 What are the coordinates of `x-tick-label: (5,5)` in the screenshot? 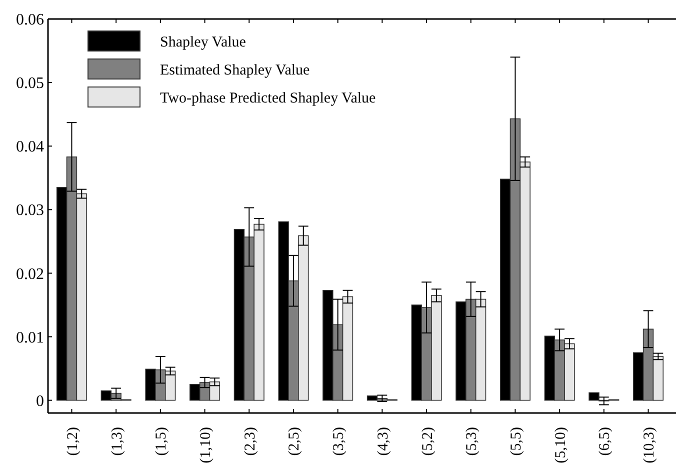 It's located at (516, 441).